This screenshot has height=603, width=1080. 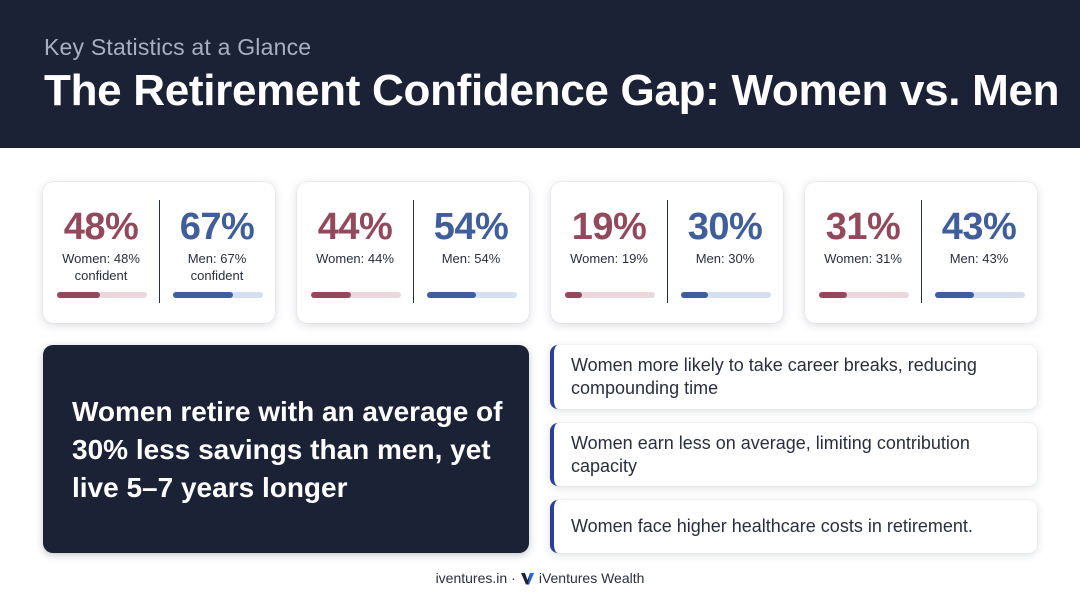 What do you see at coordinates (101, 267) in the screenshot?
I see `women-label: Women: 48% confident` at bounding box center [101, 267].